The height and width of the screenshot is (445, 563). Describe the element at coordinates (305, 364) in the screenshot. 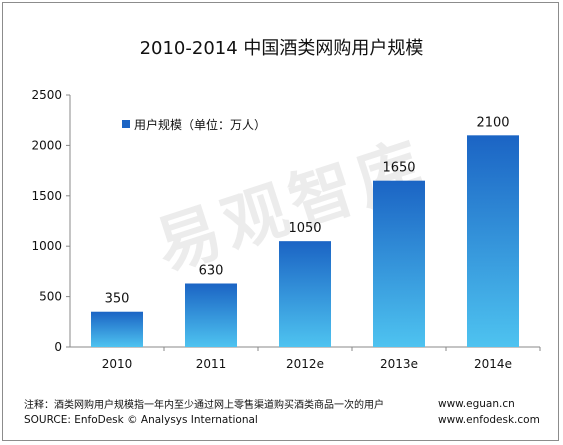

I see `x-tick-label: 2012e` at that location.